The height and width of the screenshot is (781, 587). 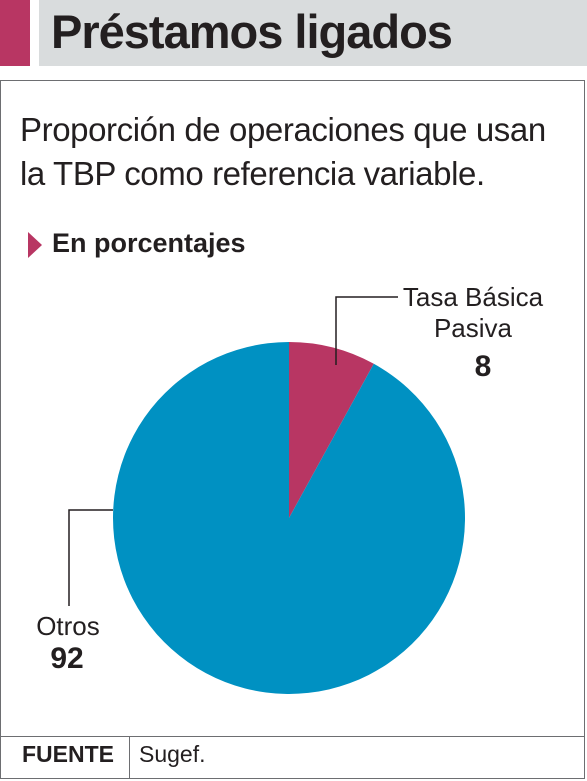 I want to click on slice-value-tasa-basica-pasiva: 8, so click(x=483, y=366).